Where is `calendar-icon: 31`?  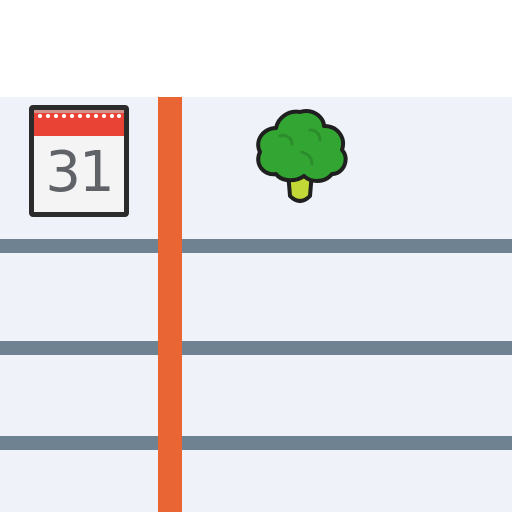
calendar-icon: 31 is located at coordinates (79, 161).